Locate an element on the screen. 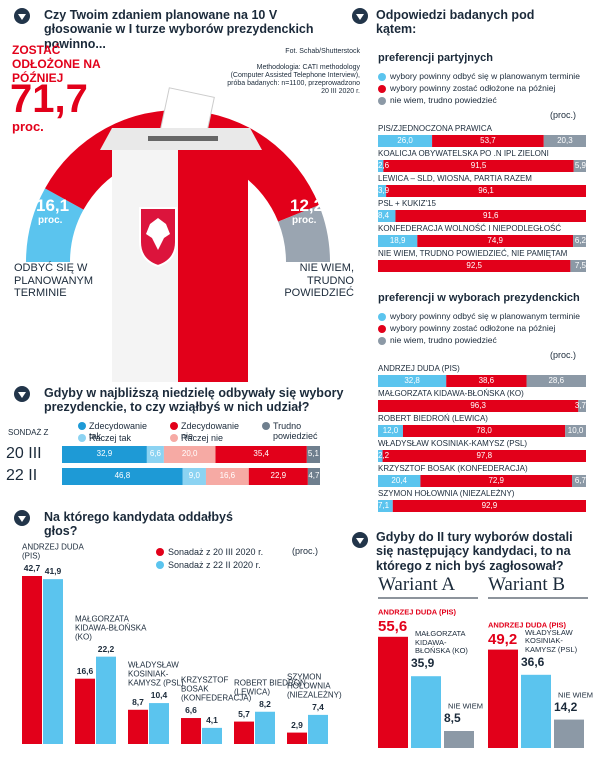 This screenshot has width=596, height=760. category-label: KONFEDERACJA WOLNOŚĆ I NIEPODLEGŁOŚĆ is located at coordinates (470, 228).